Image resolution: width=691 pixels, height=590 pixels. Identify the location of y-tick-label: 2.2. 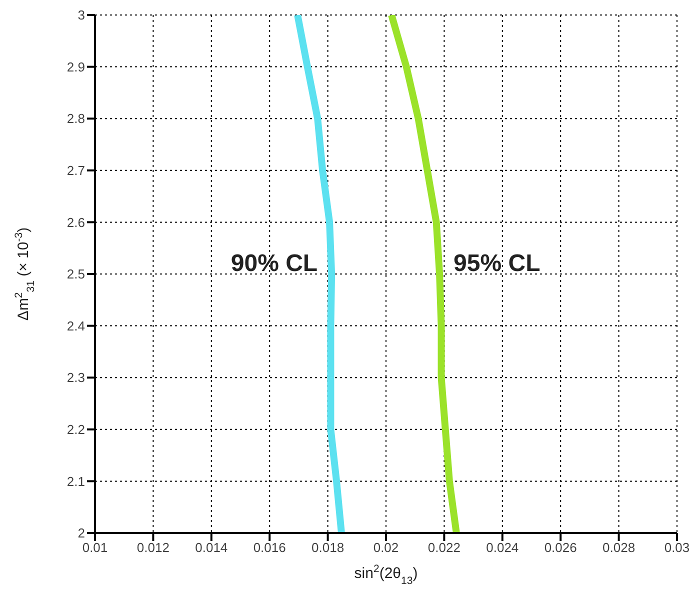
(75, 430).